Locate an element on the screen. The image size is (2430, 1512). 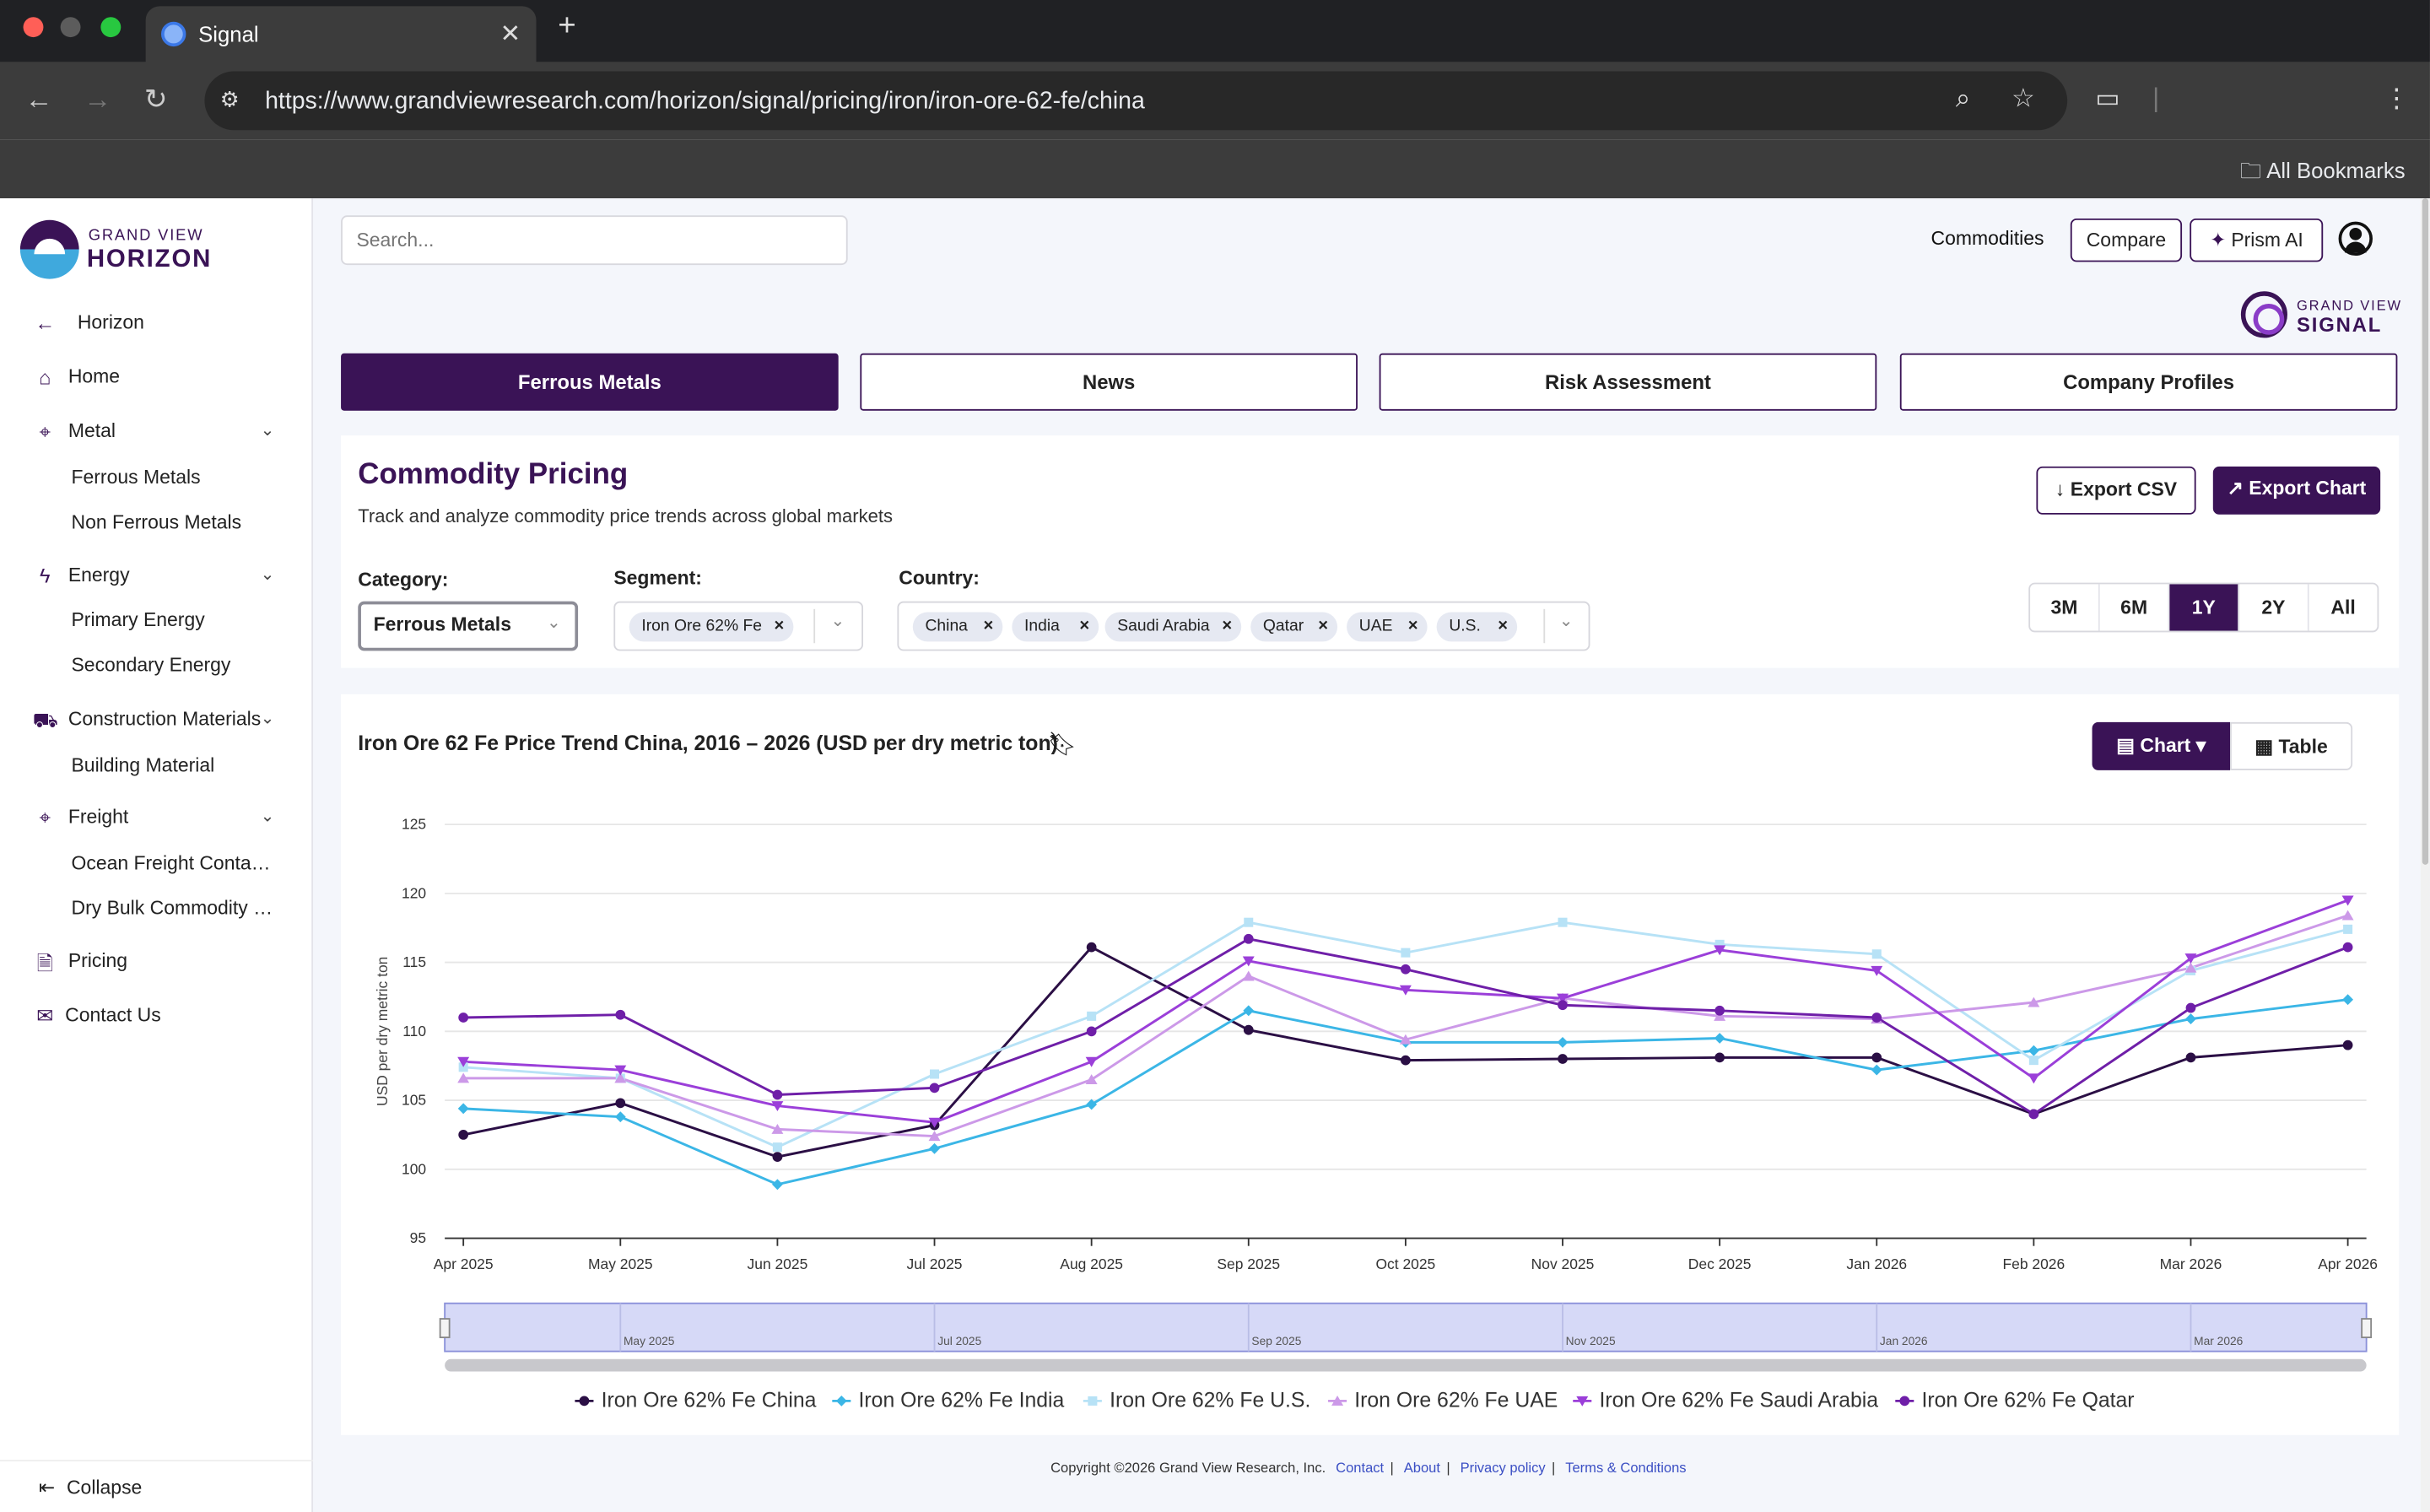
y-tick-label: 110 is located at coordinates (414, 1031).